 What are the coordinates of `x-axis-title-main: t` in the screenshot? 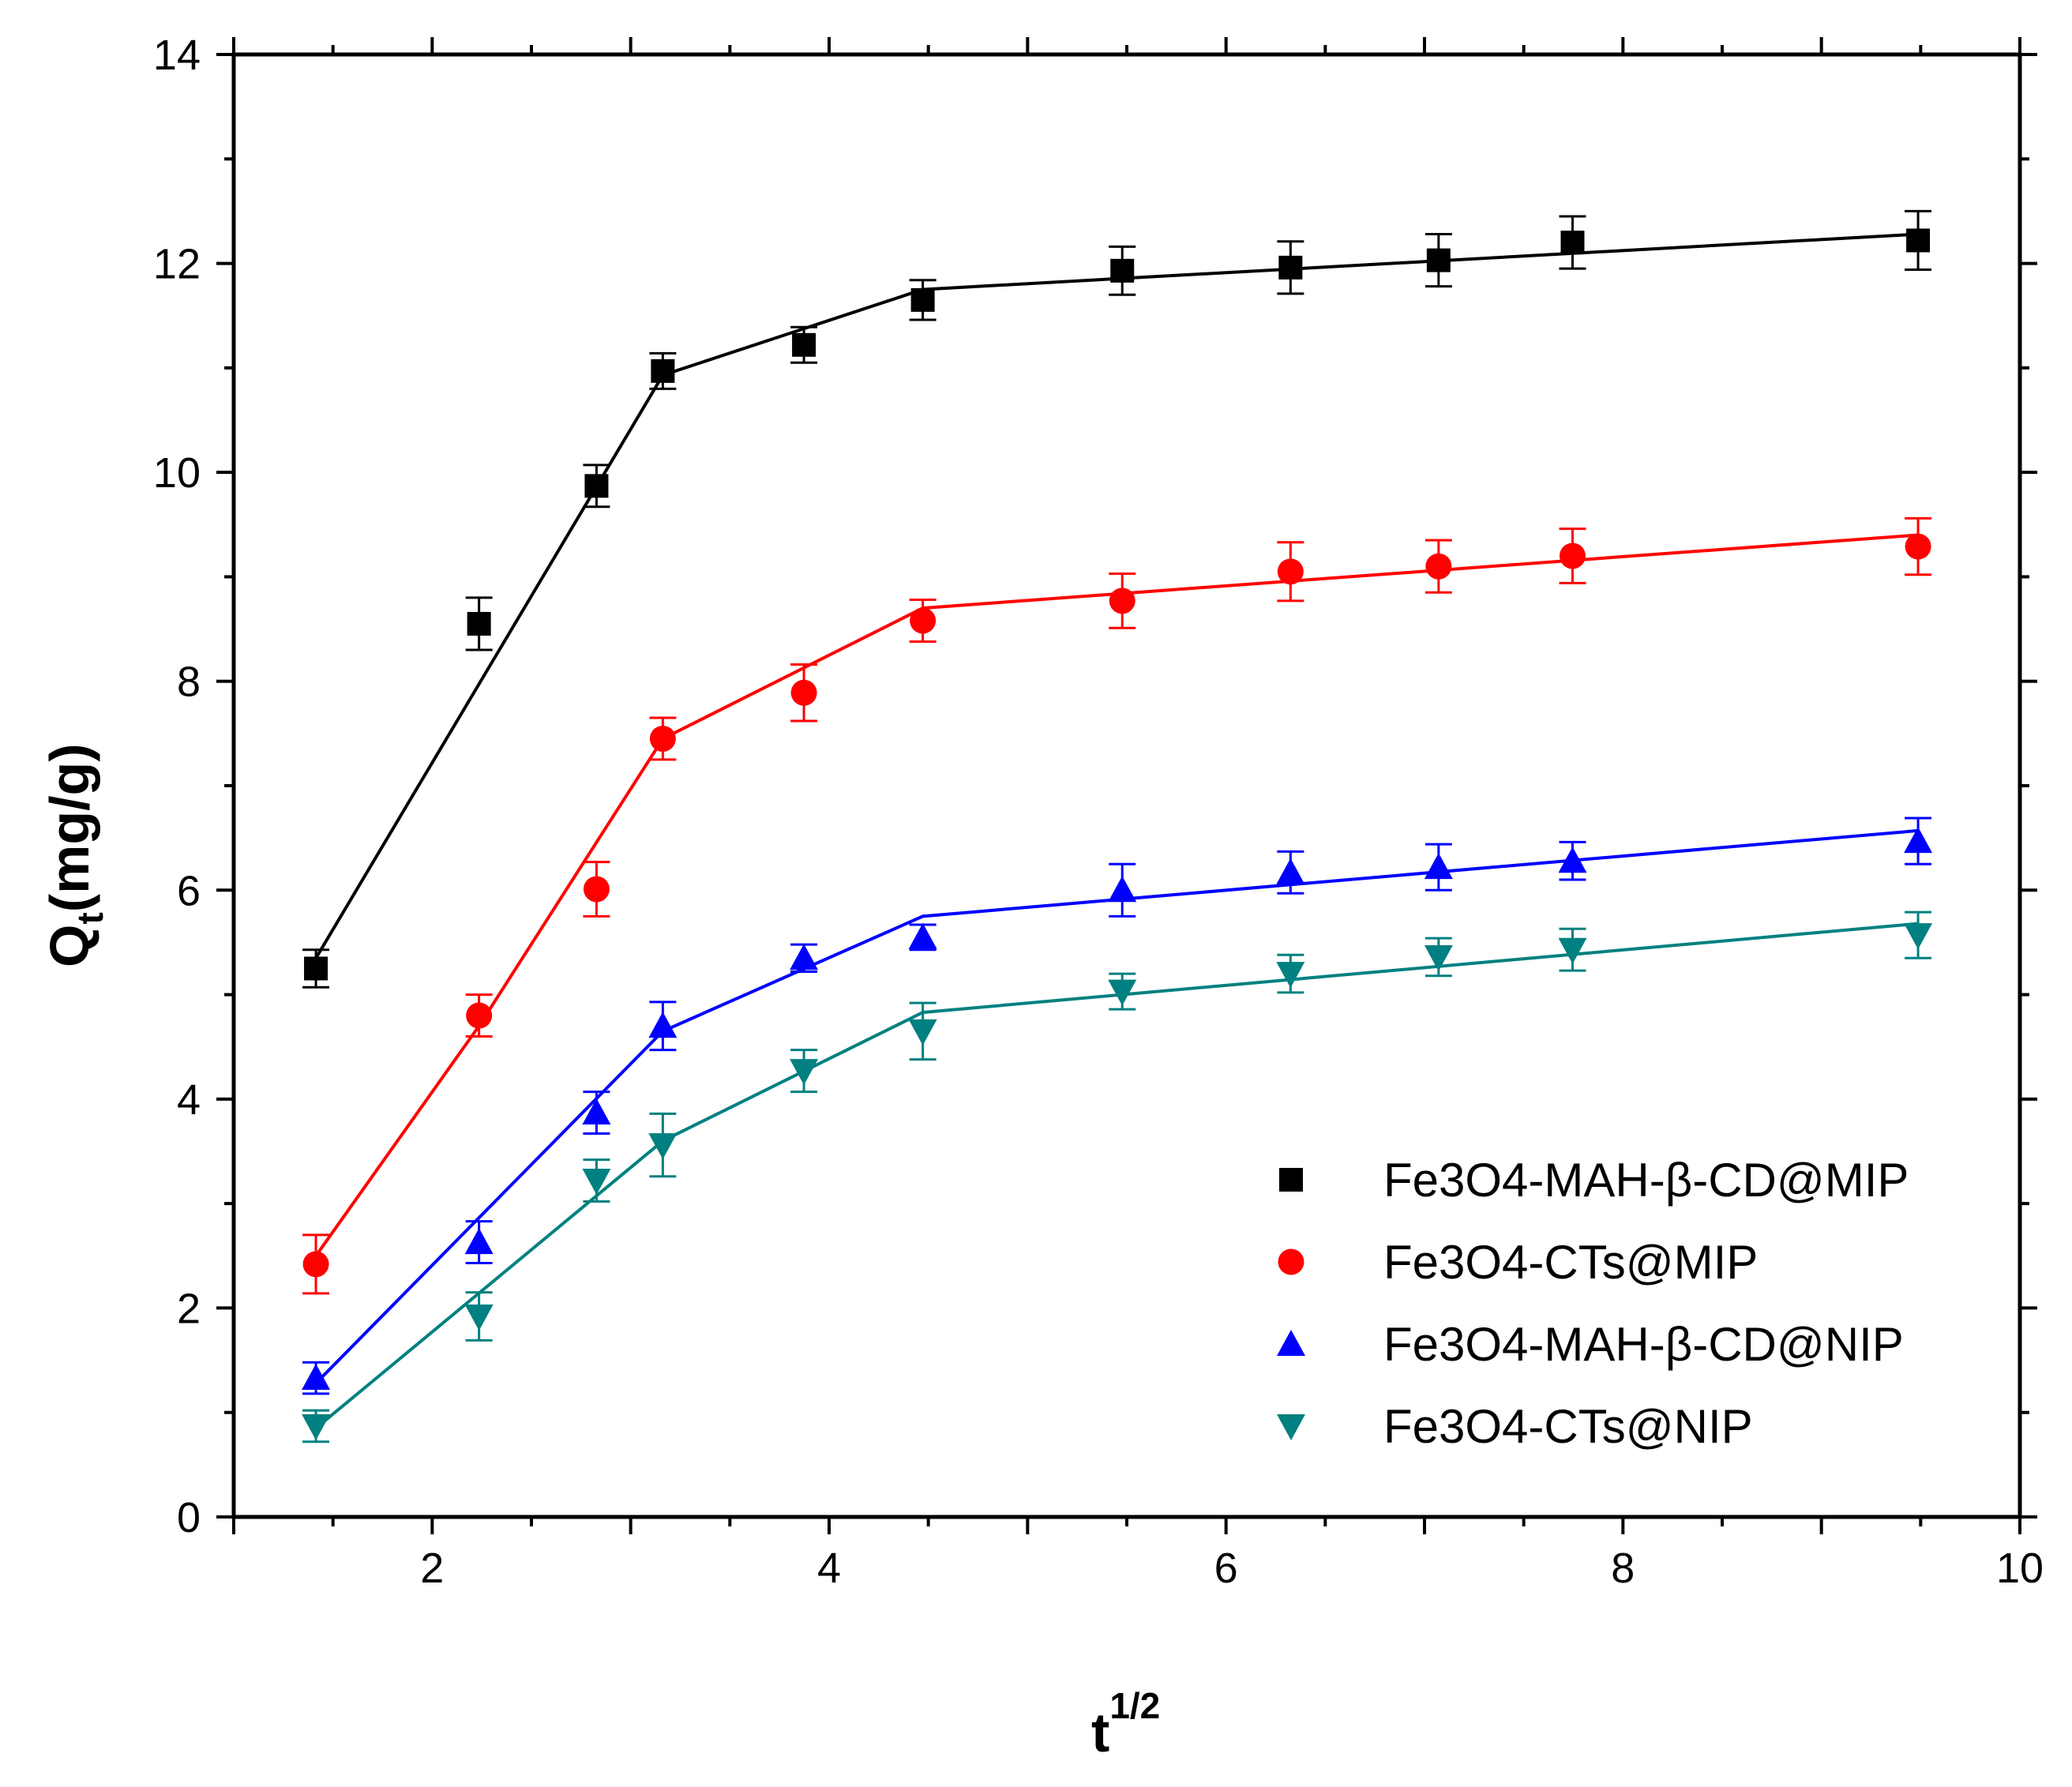 It's located at (1100, 1732).